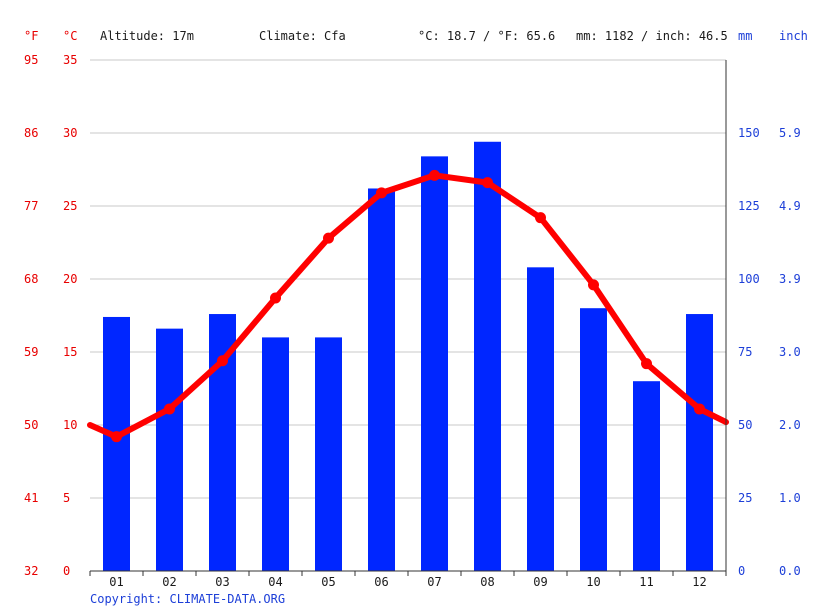  I want to click on temp-c-tick-label: 25, so click(70, 206).